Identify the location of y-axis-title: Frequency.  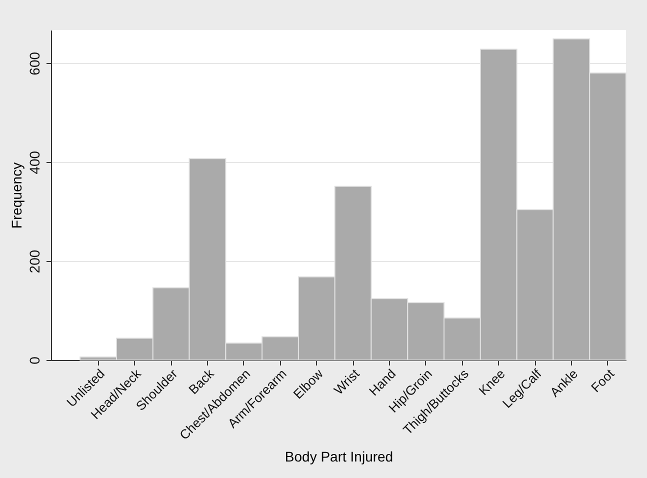
(16, 195).